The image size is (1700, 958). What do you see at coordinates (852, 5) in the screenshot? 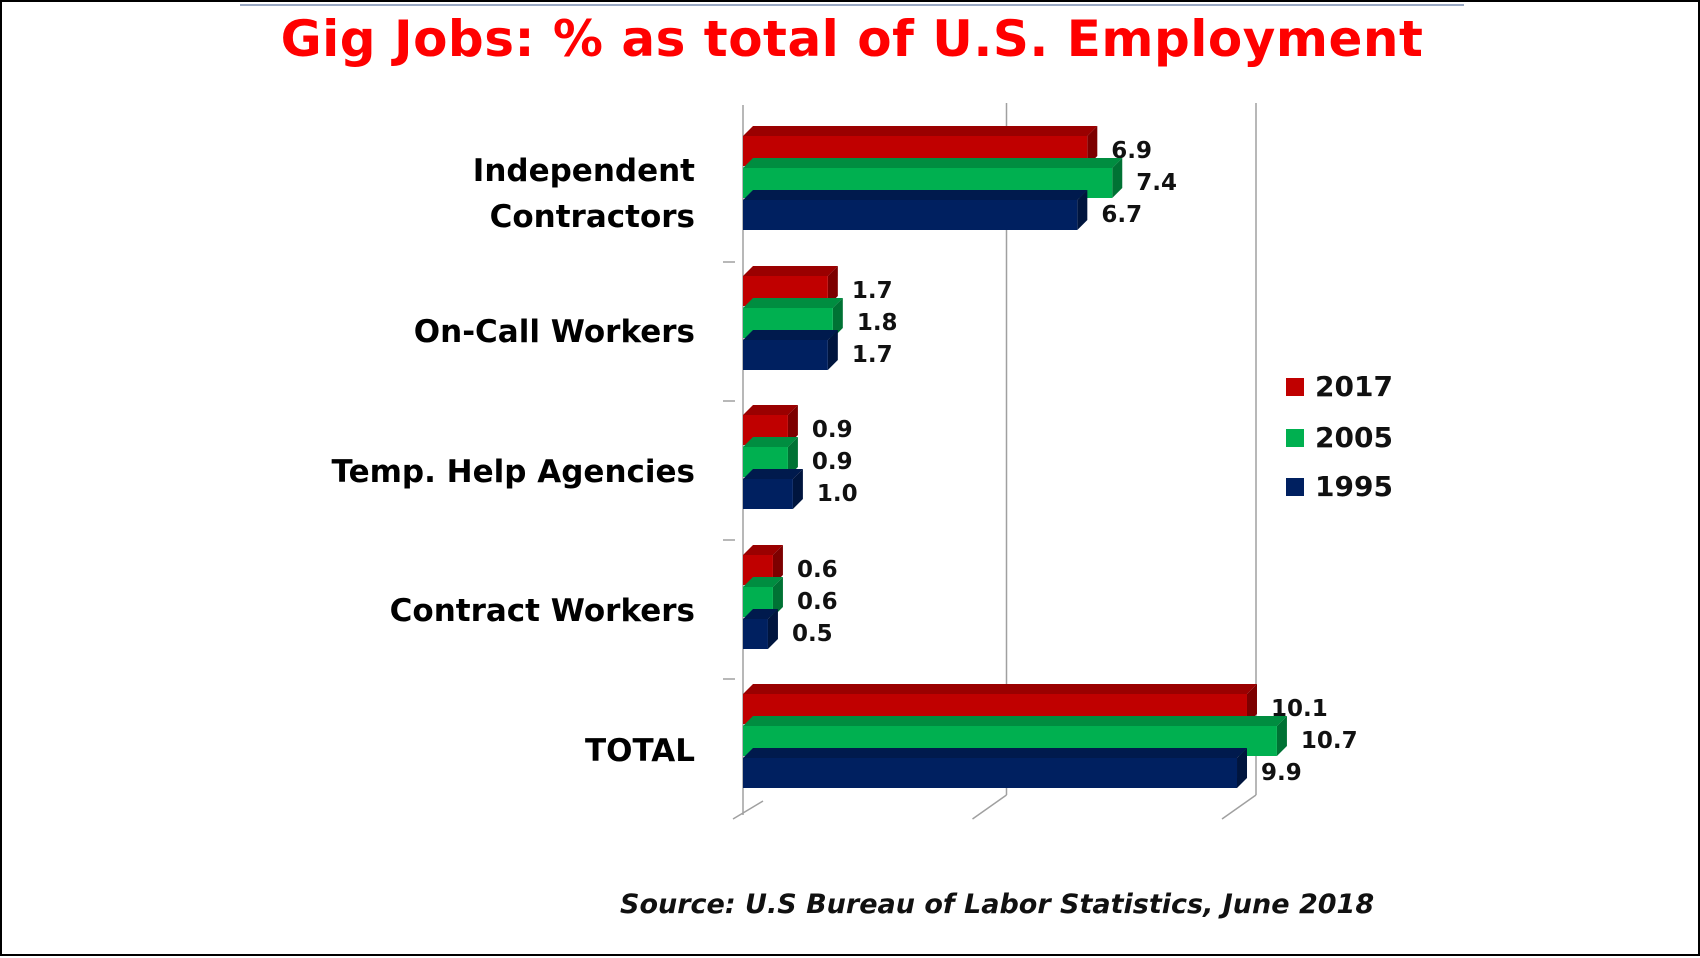
I see `top-rule` at bounding box center [852, 5].